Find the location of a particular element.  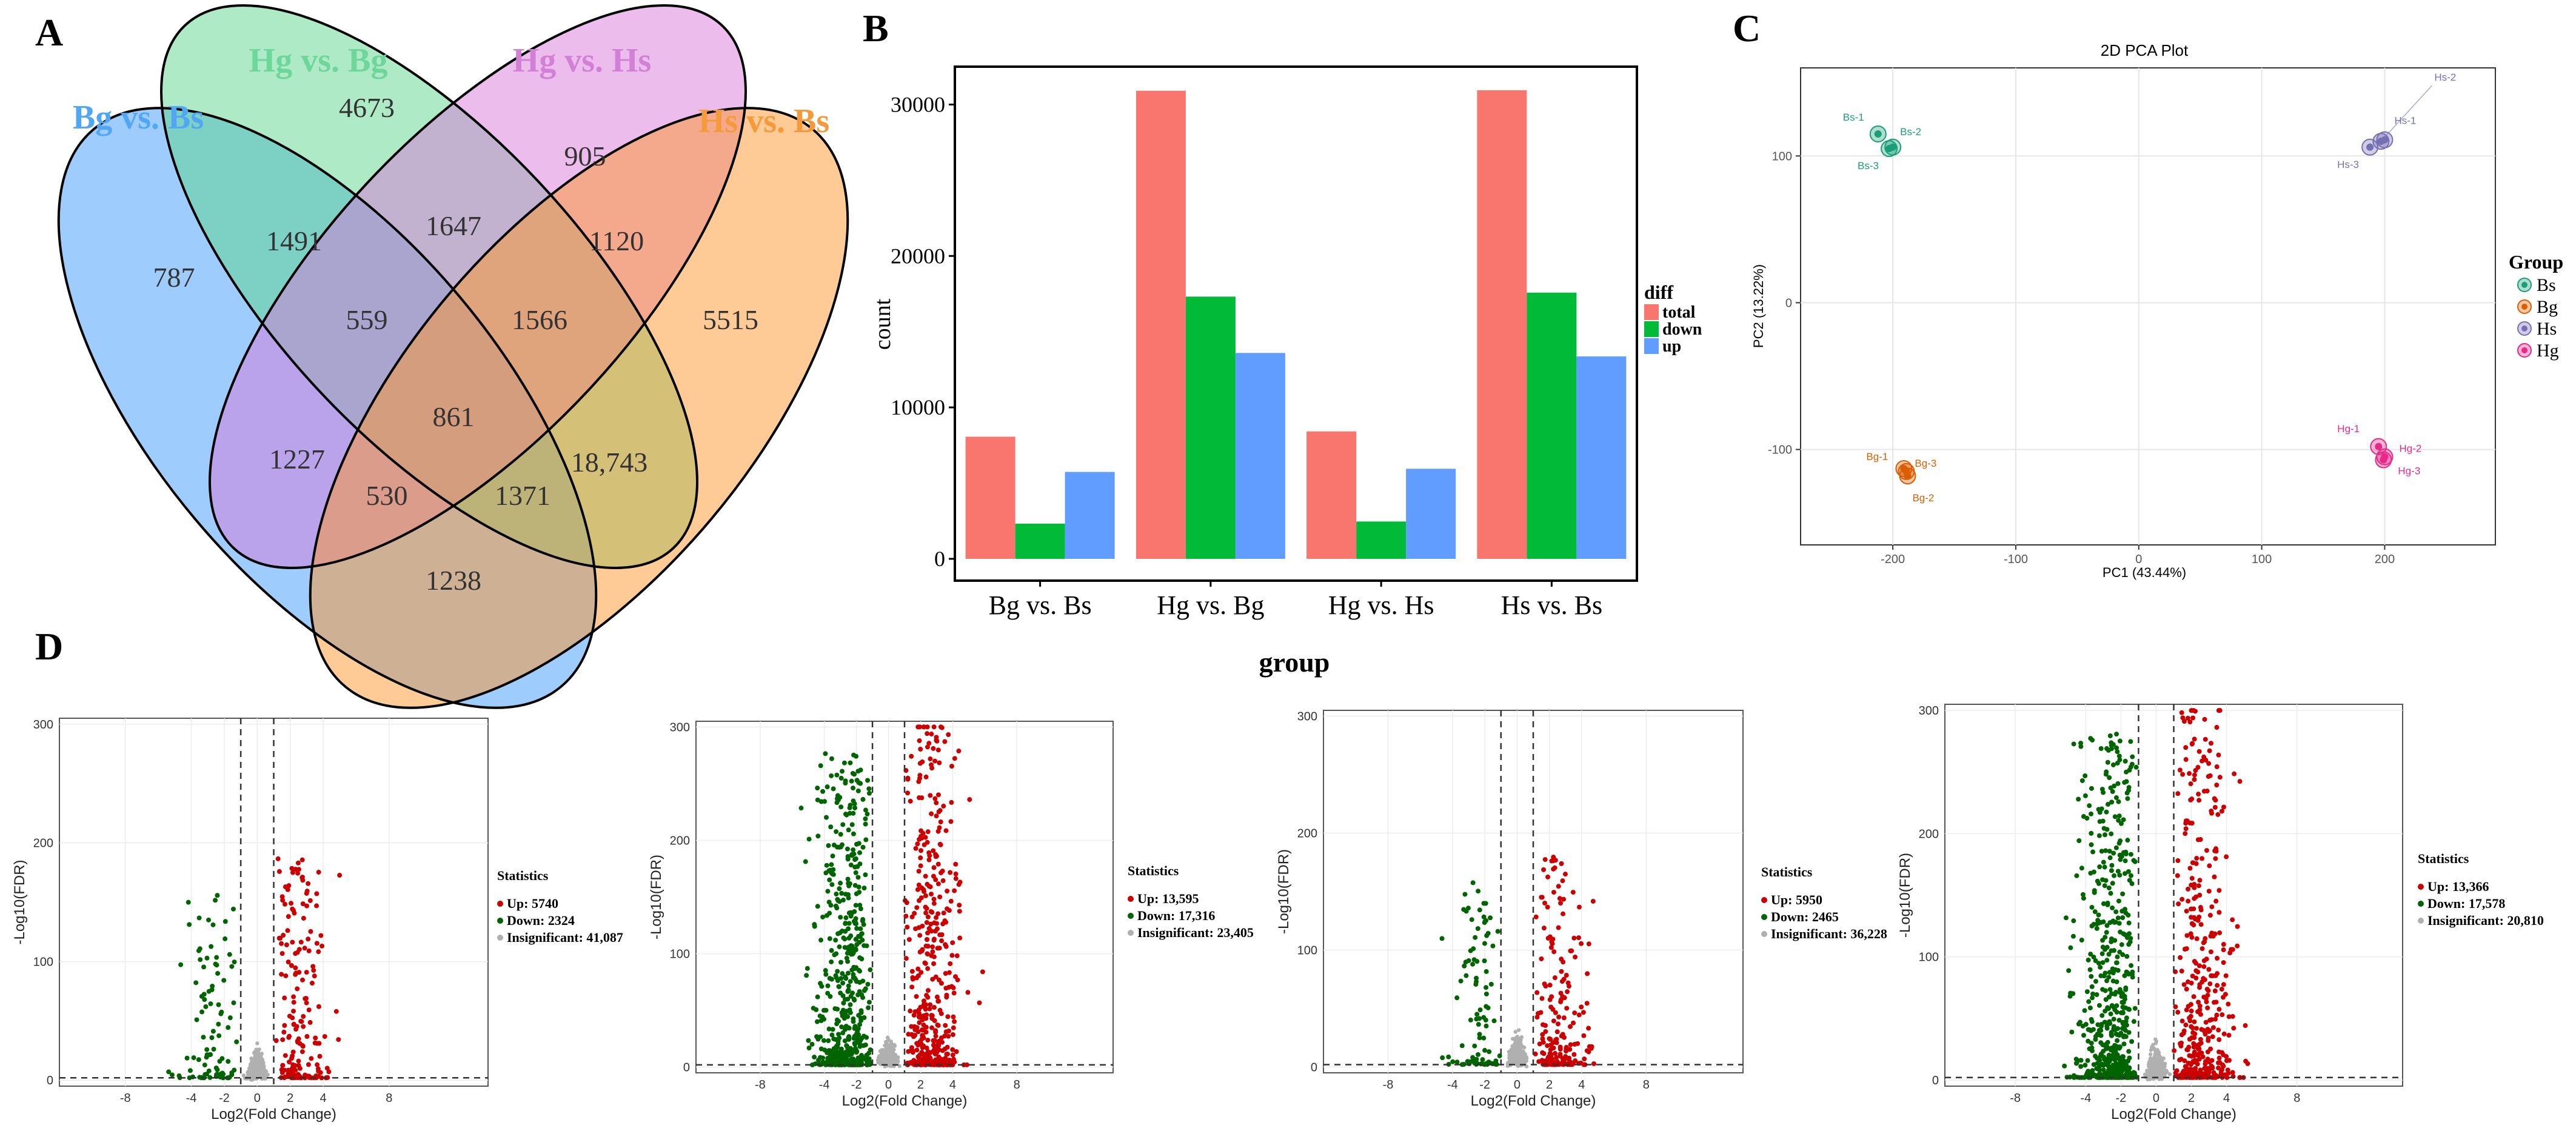

bar-down is located at coordinates (1381, 540).